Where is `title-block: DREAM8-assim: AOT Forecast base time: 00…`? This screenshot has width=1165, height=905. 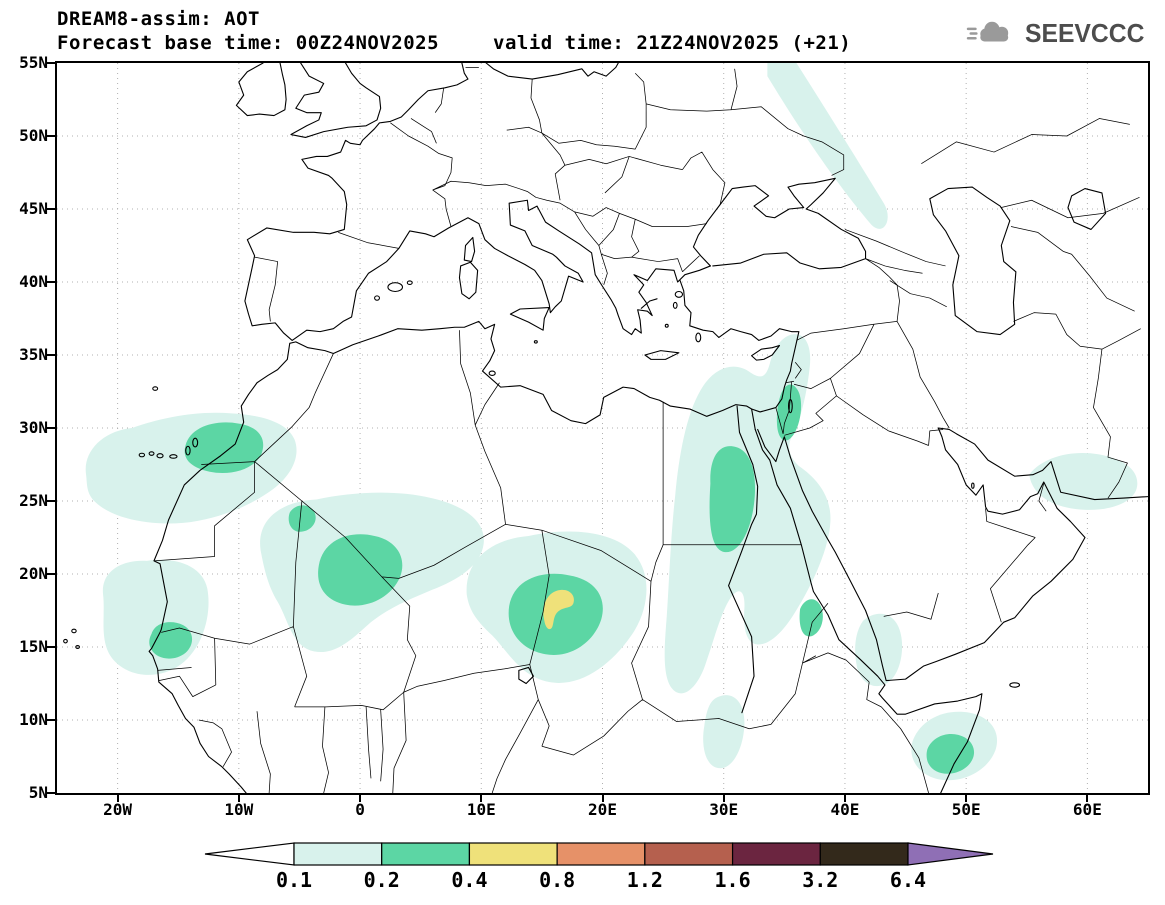 title-block: DREAM8-assim: AOT Forecast base time: 00… is located at coordinates (454, 31).